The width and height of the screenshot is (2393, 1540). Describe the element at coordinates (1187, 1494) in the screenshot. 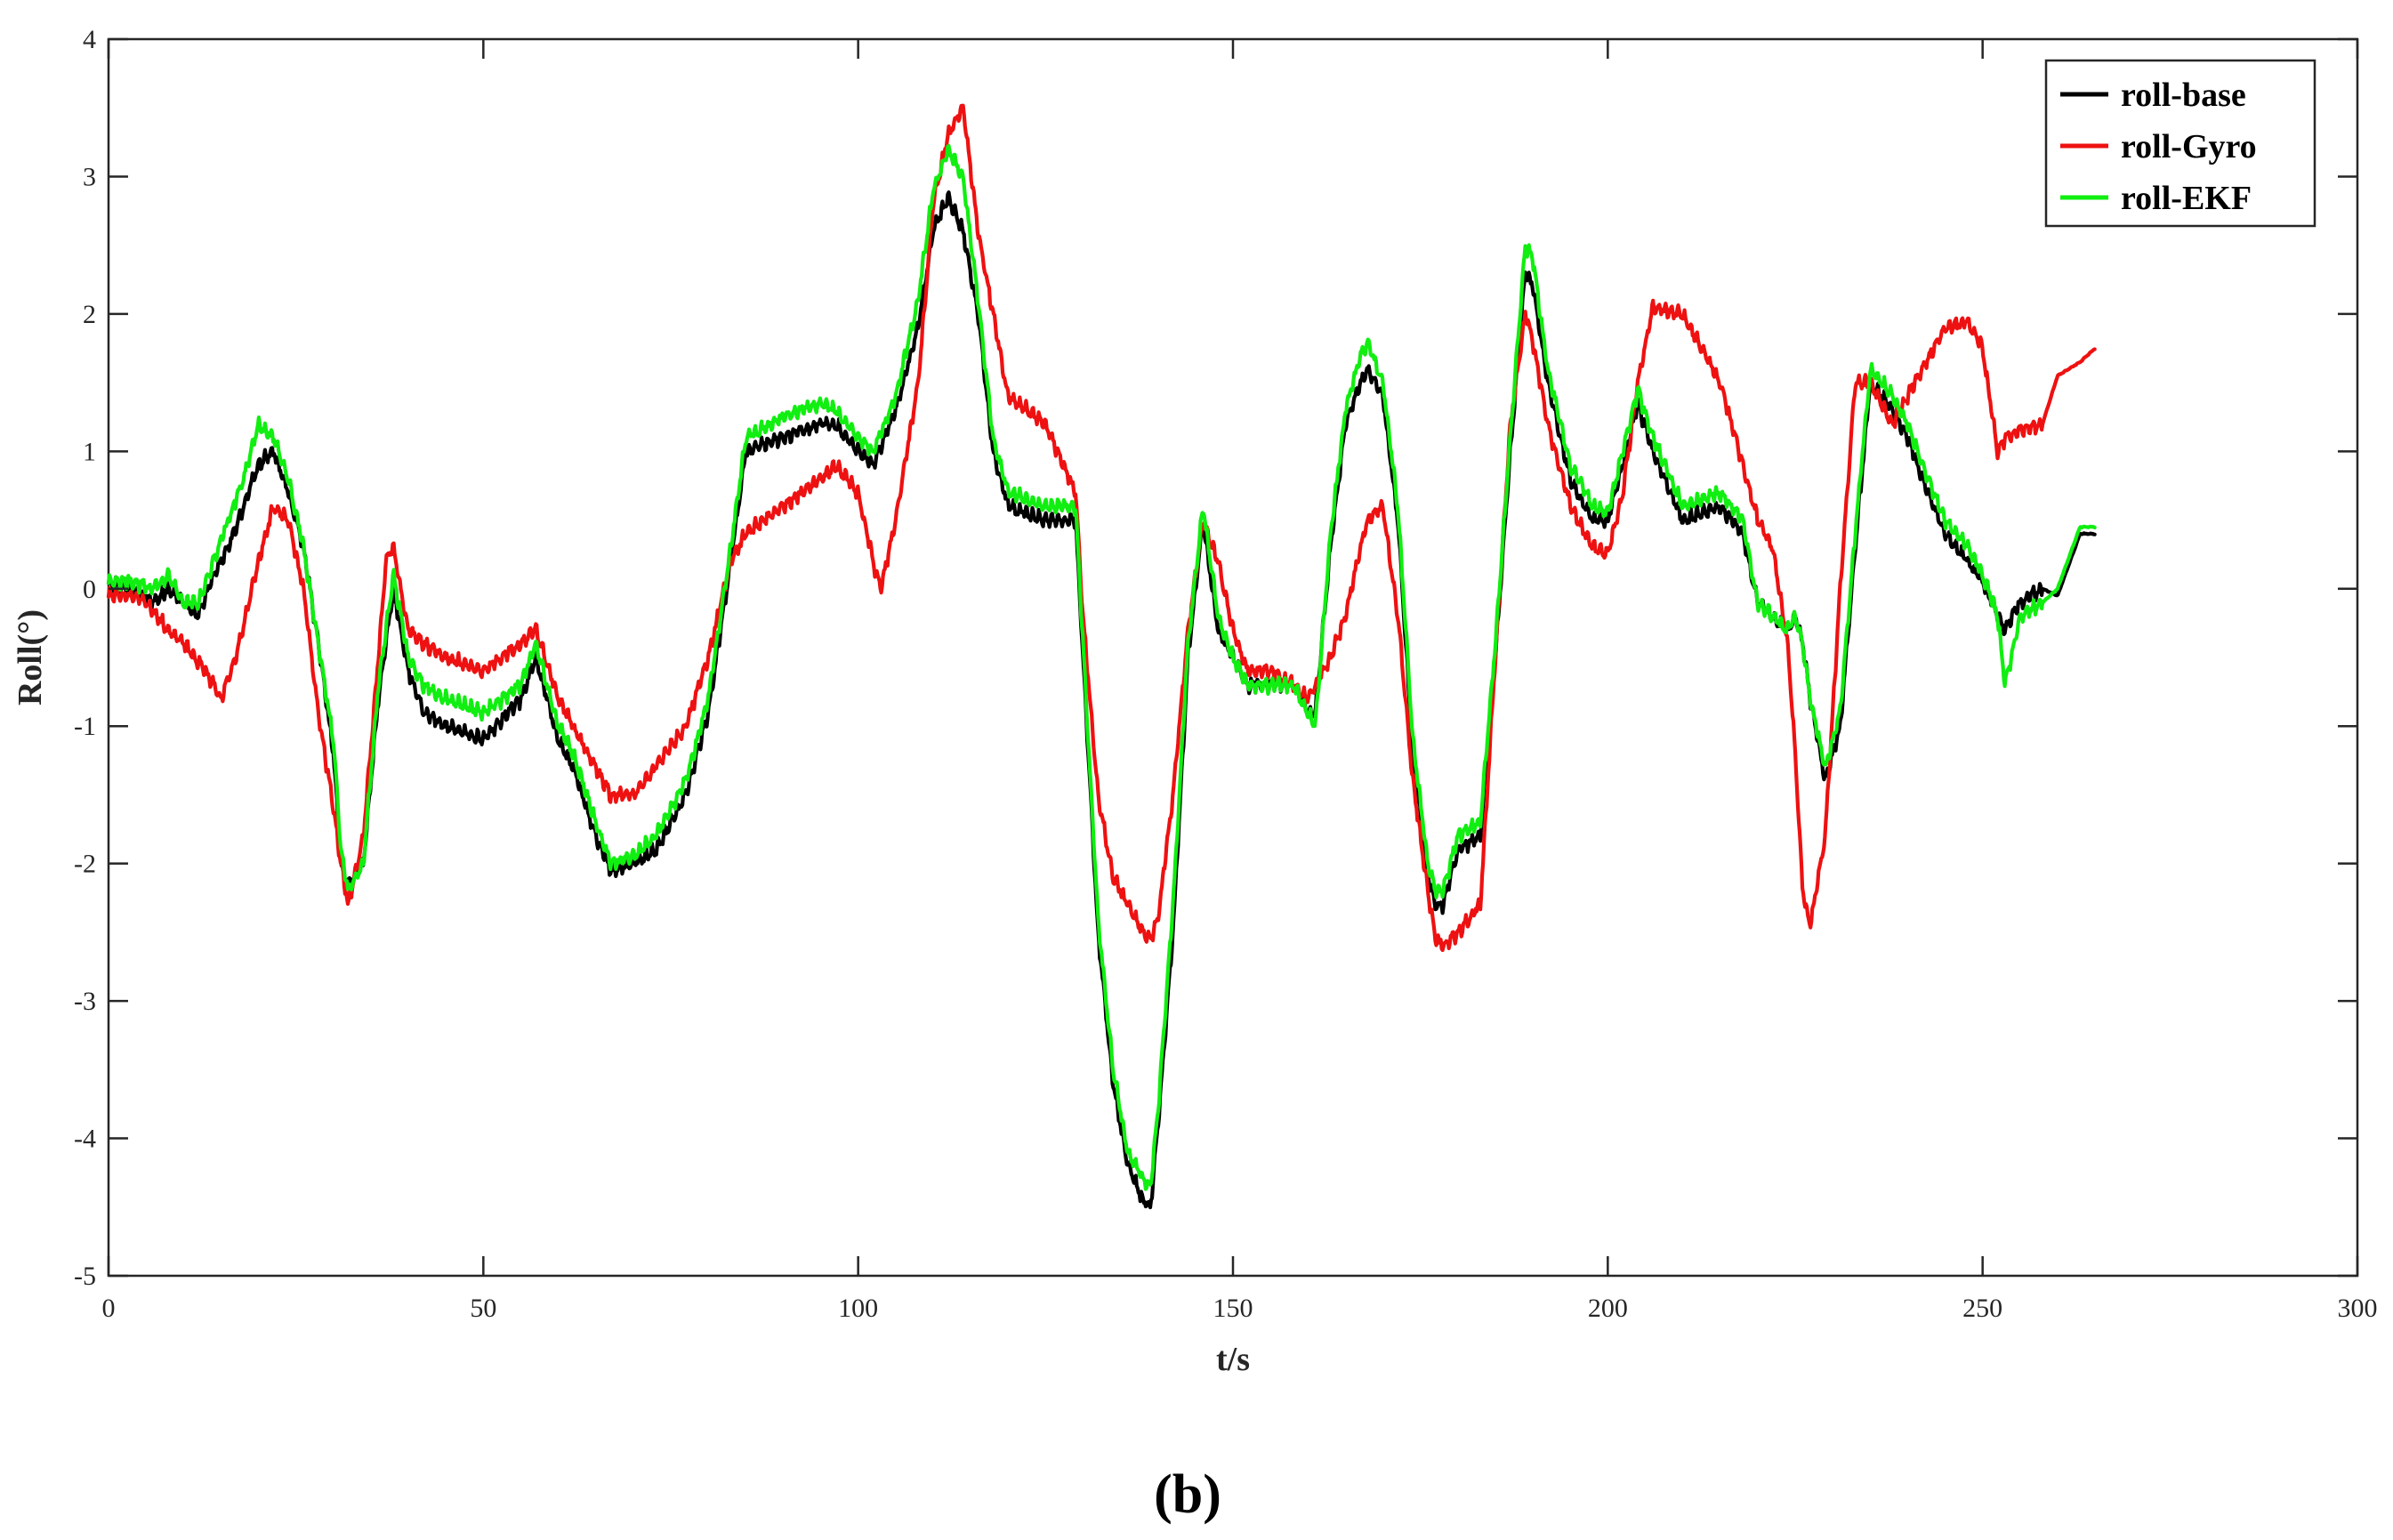

I see `figure-caption: (b)` at that location.